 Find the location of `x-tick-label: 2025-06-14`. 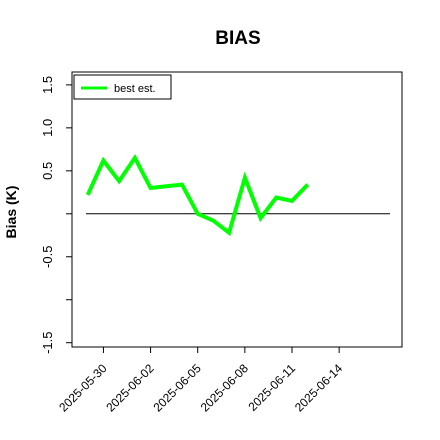

x-tick-label: 2025-06-14 is located at coordinates (319, 388).